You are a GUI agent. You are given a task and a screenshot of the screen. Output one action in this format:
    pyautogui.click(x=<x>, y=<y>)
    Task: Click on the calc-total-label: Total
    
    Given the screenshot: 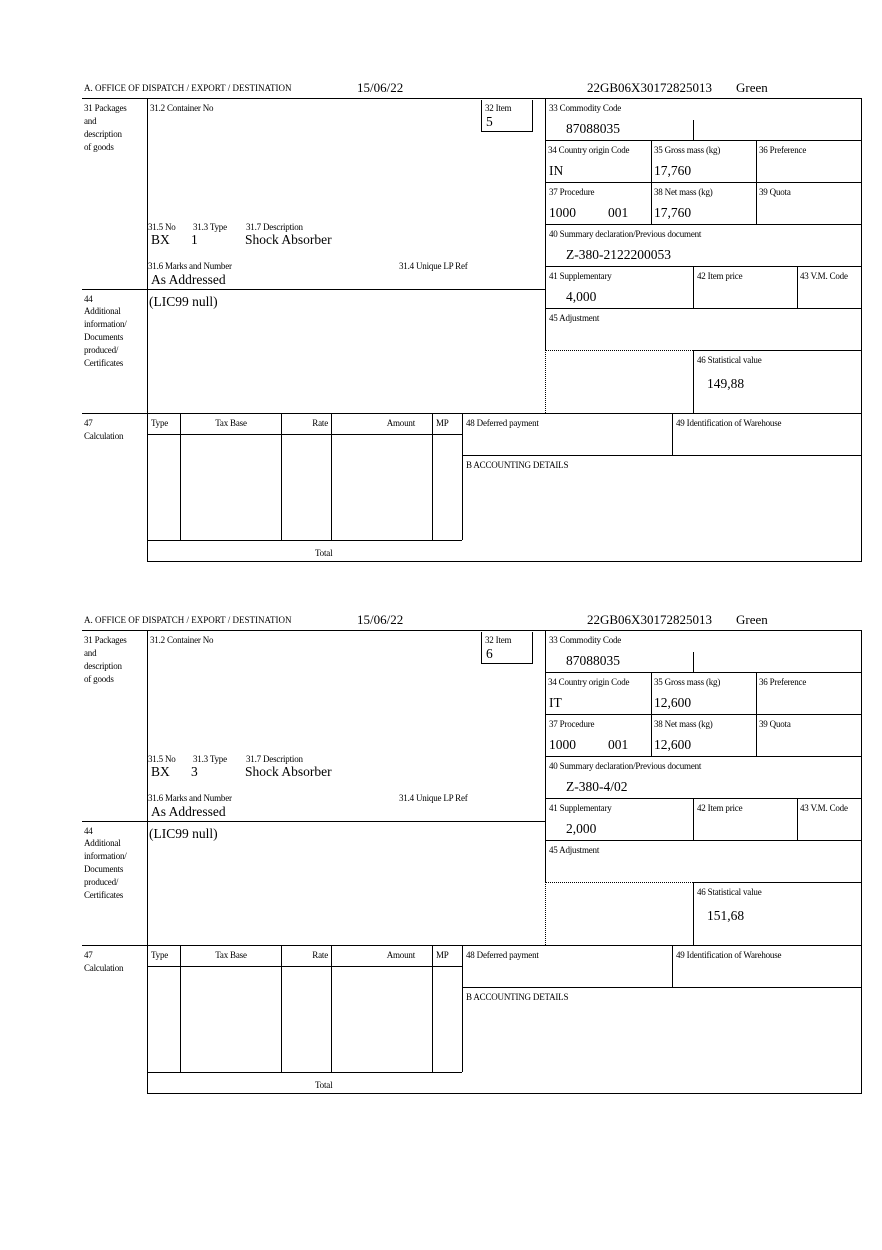 What is the action you would take?
    pyautogui.click(x=324, y=553)
    